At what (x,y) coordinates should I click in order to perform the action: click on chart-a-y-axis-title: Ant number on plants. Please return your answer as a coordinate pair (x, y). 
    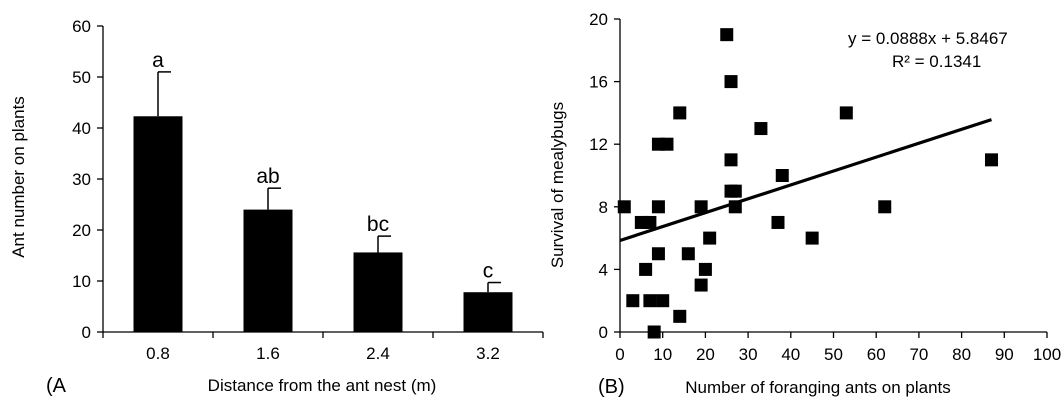
    Looking at the image, I should click on (18, 177).